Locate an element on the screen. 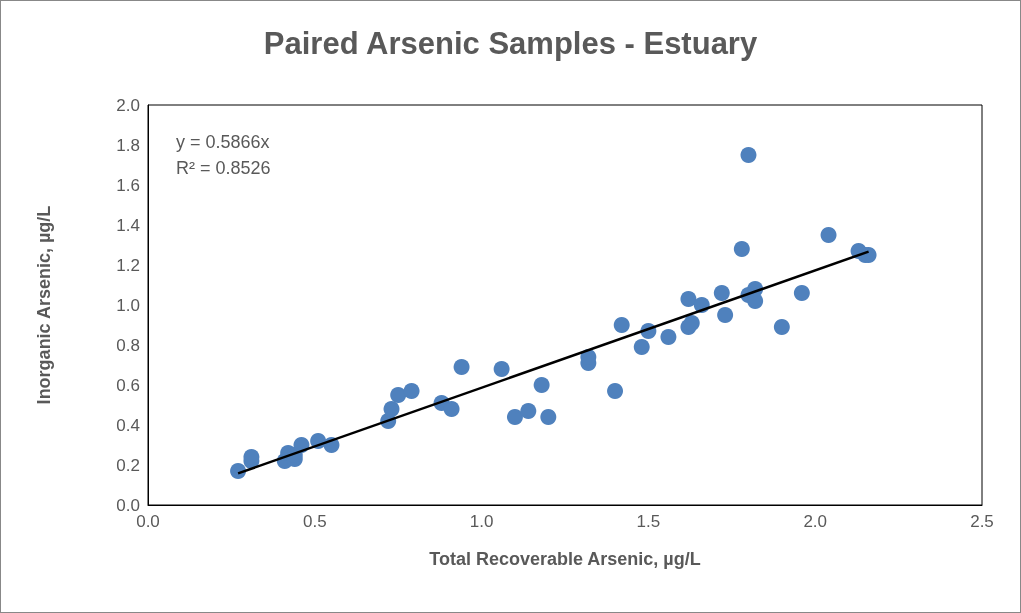  x-tick-label: 1.0 is located at coordinates (481, 521).